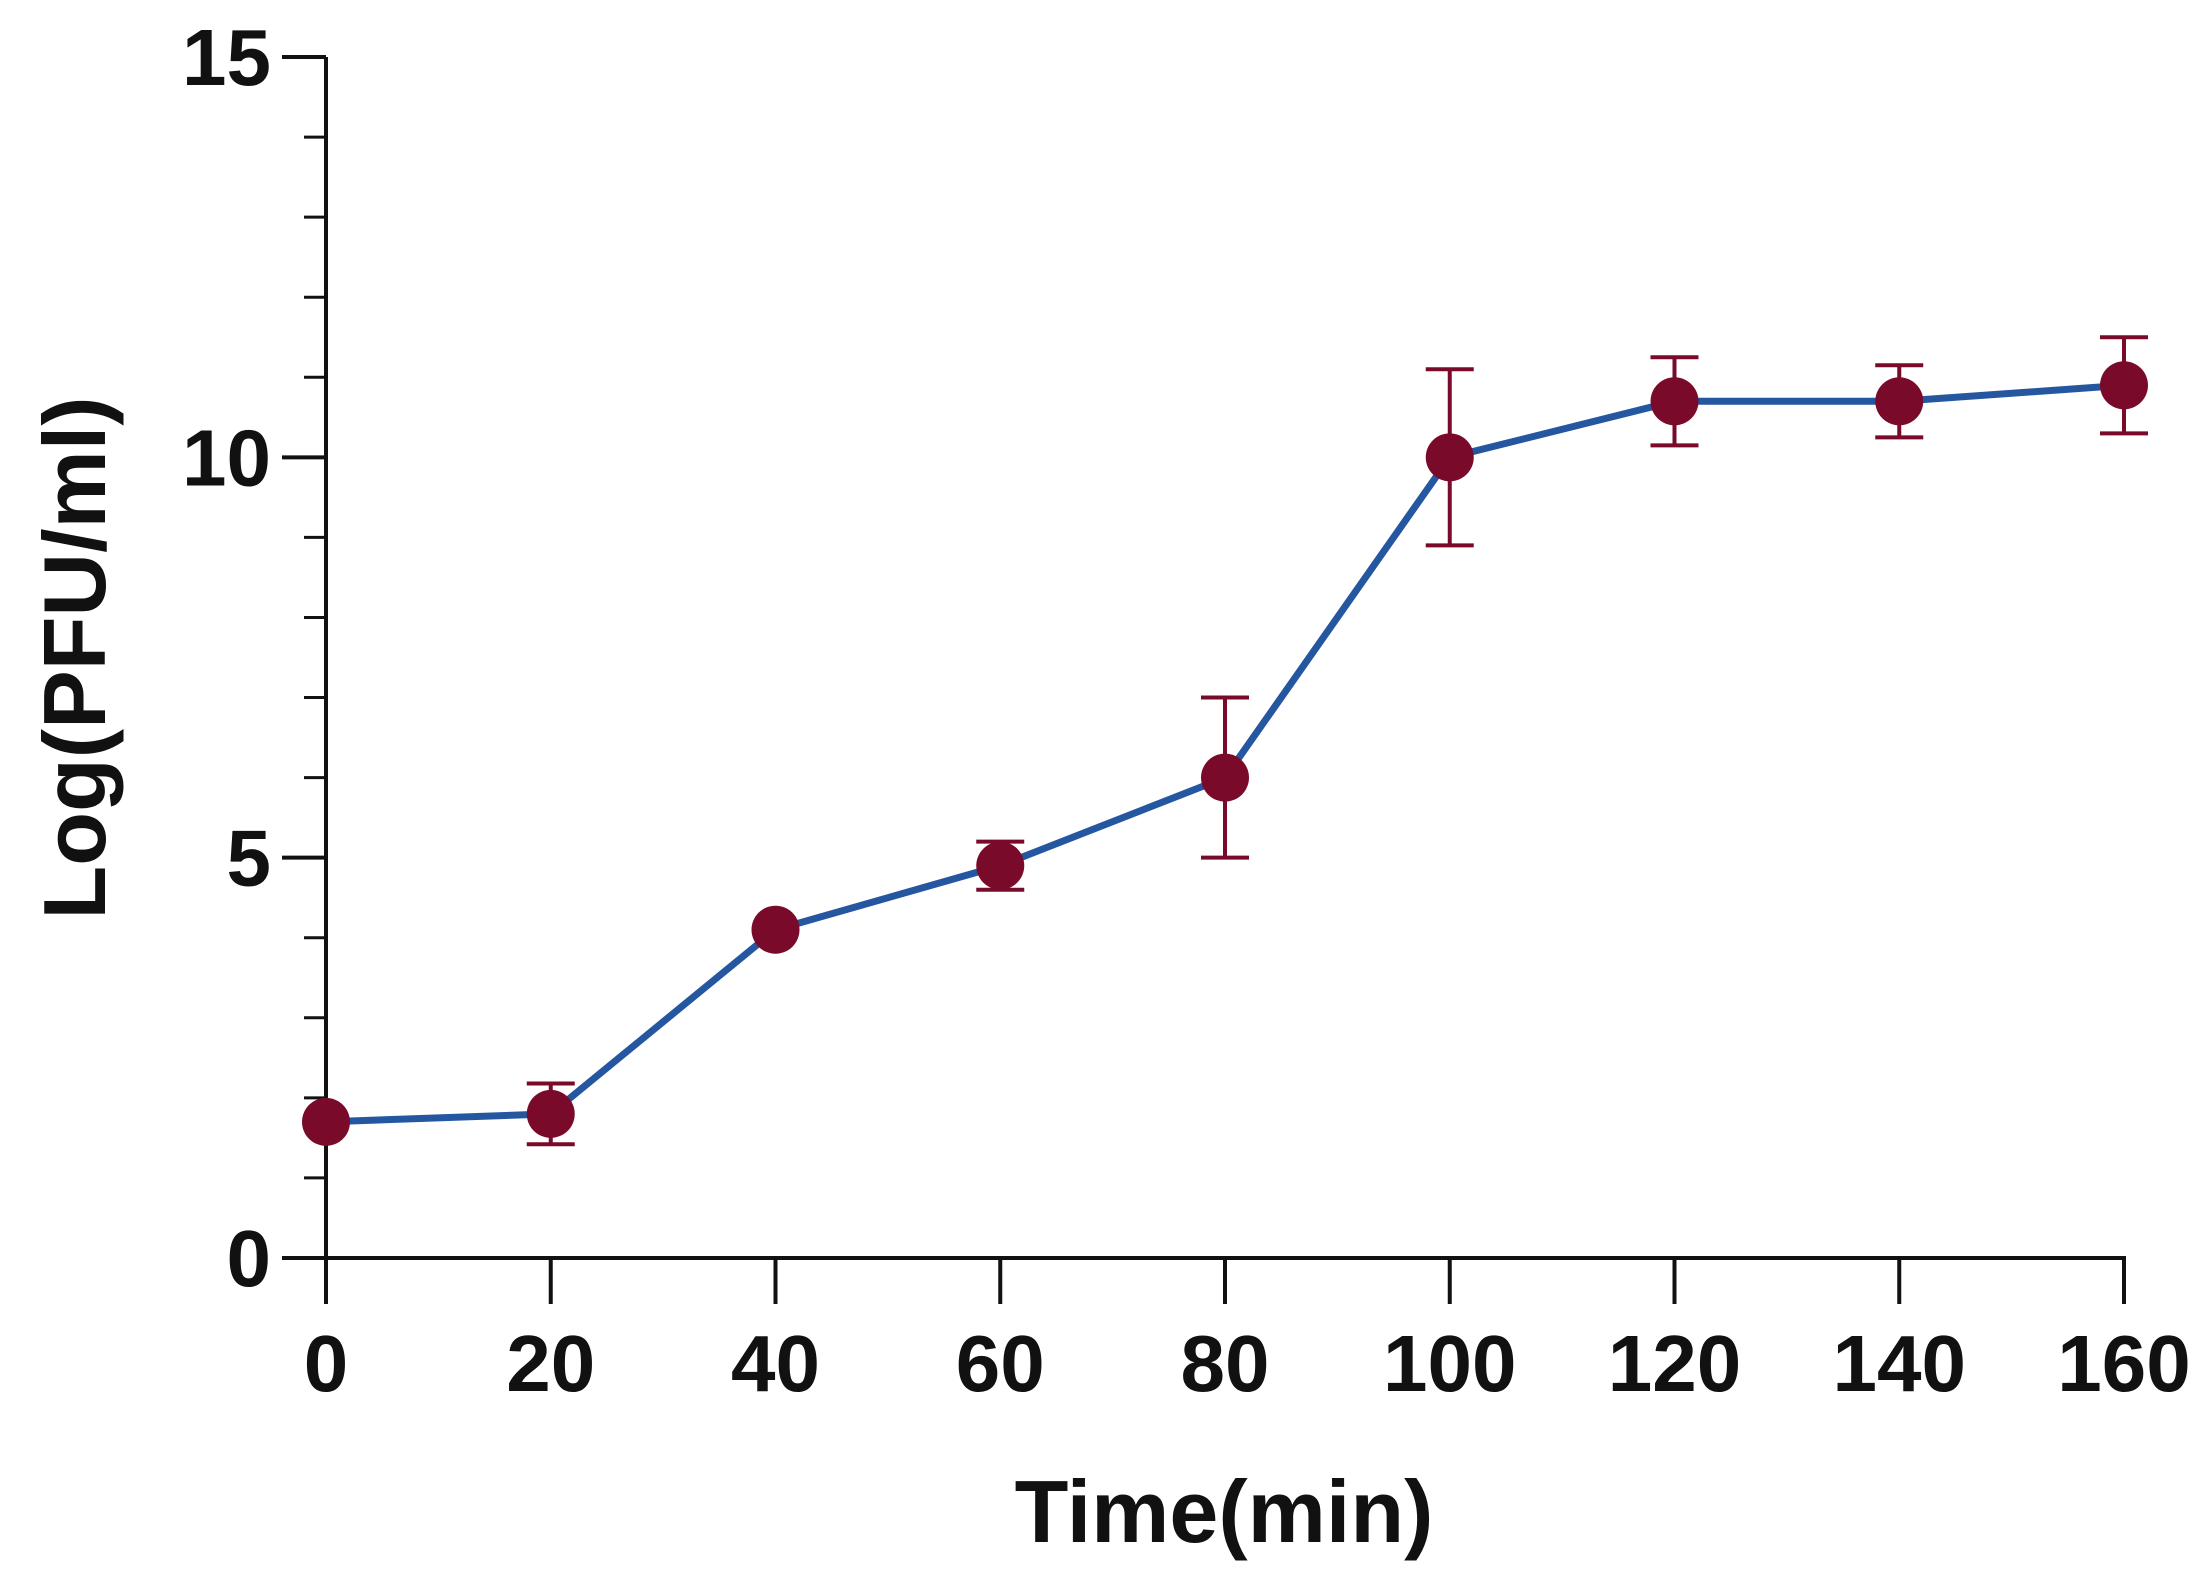 This screenshot has width=2208, height=1584. What do you see at coordinates (1225, 1363) in the screenshot?
I see `x-tick-label: 80` at bounding box center [1225, 1363].